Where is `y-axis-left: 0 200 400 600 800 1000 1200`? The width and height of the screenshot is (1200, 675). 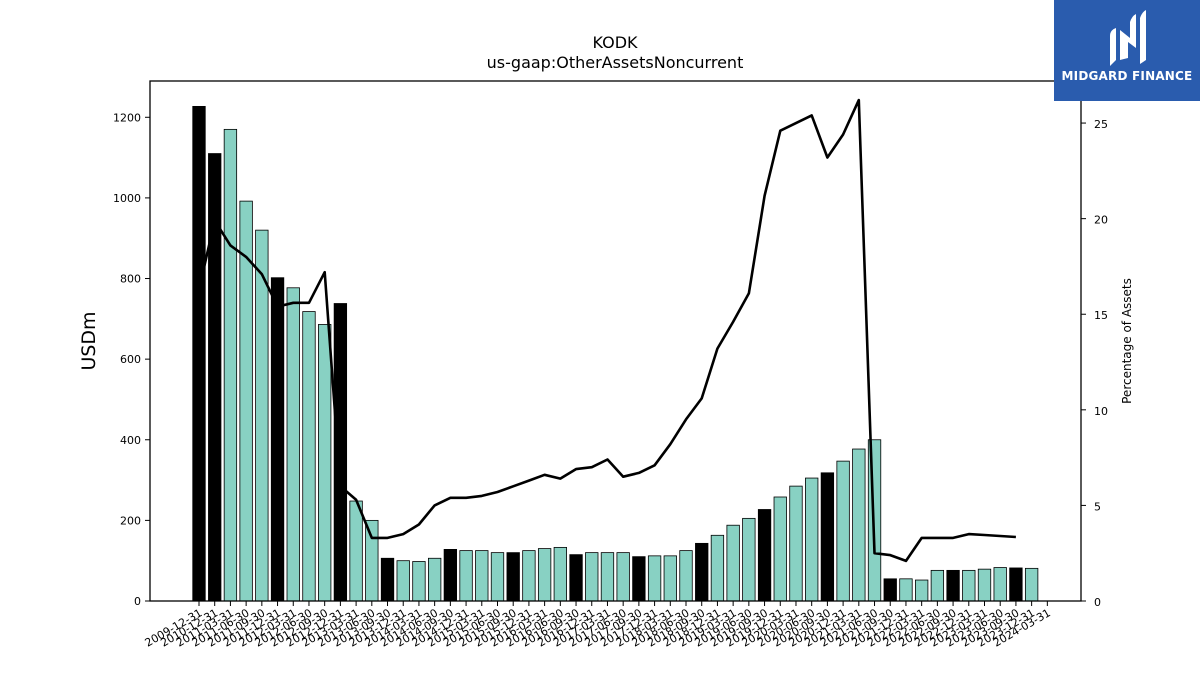
y-axis-left: 0 200 400 600 800 1000 1200 is located at coordinates (131, 359).